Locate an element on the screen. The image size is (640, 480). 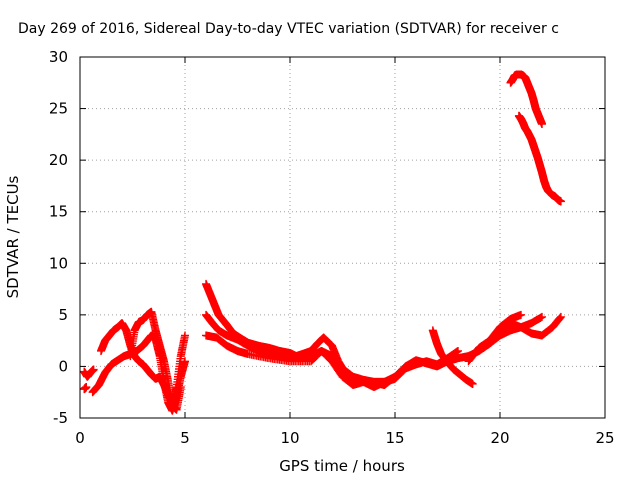
y-tick-label: 30 is located at coordinates (58, 57).